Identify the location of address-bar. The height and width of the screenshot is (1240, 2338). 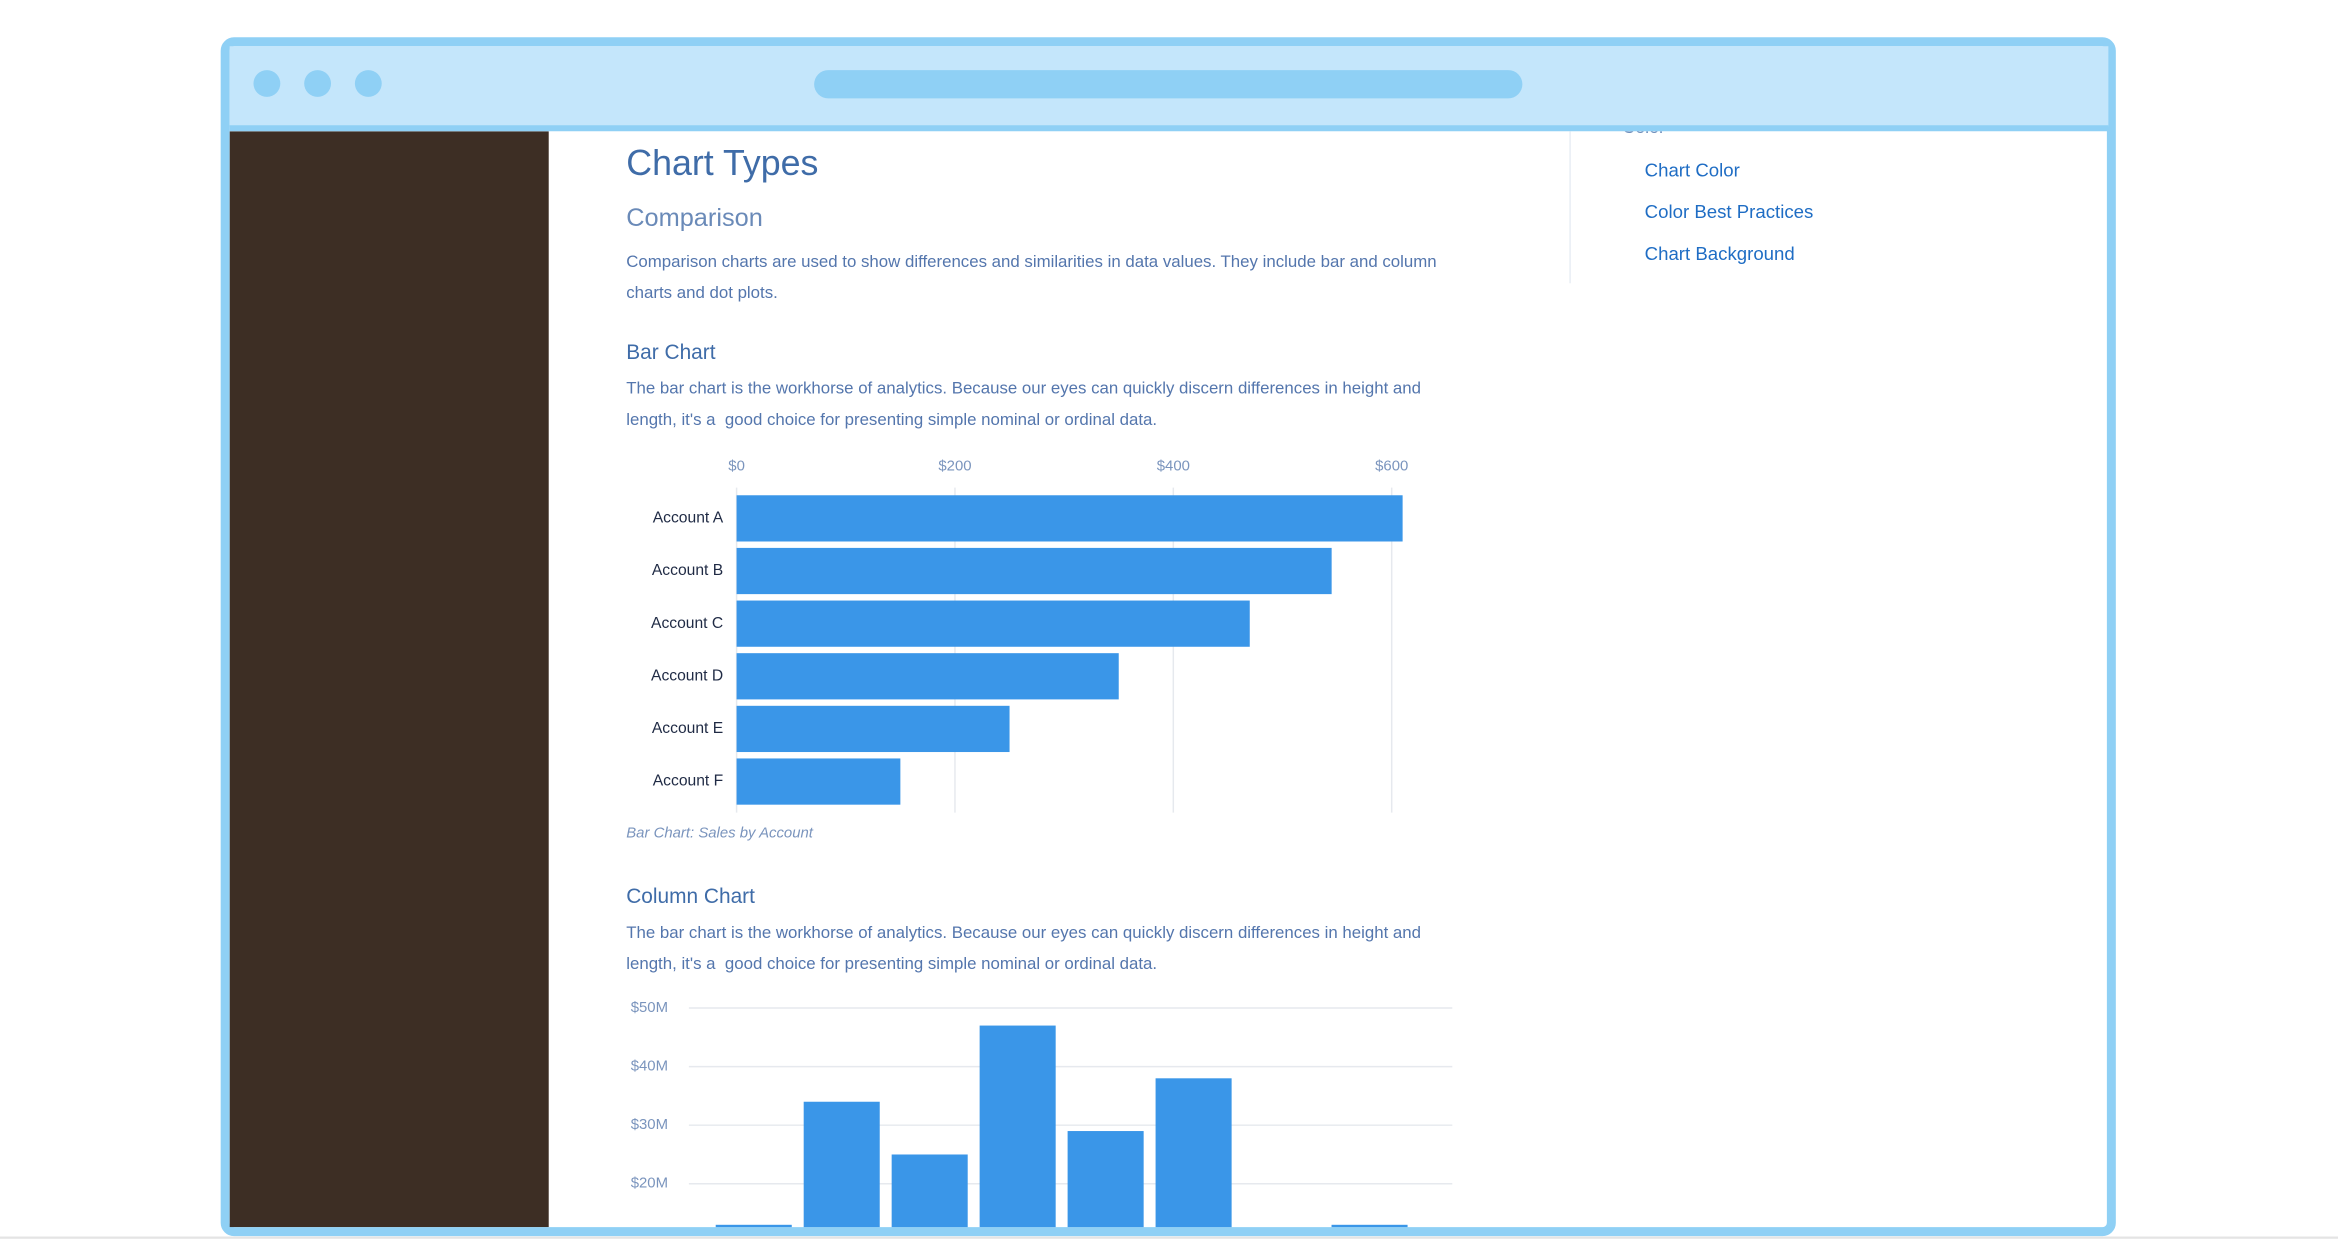
(1168, 84).